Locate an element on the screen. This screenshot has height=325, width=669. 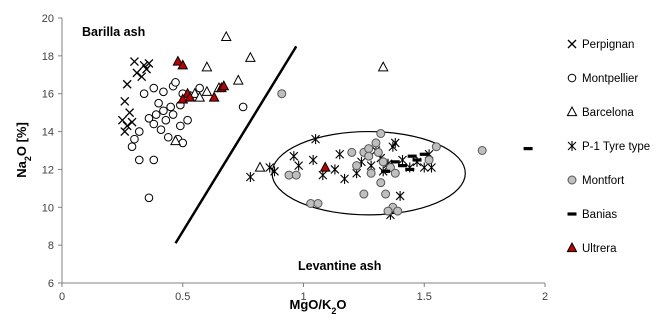
legend-label-perpignan: Perpignan is located at coordinates (608, 45).